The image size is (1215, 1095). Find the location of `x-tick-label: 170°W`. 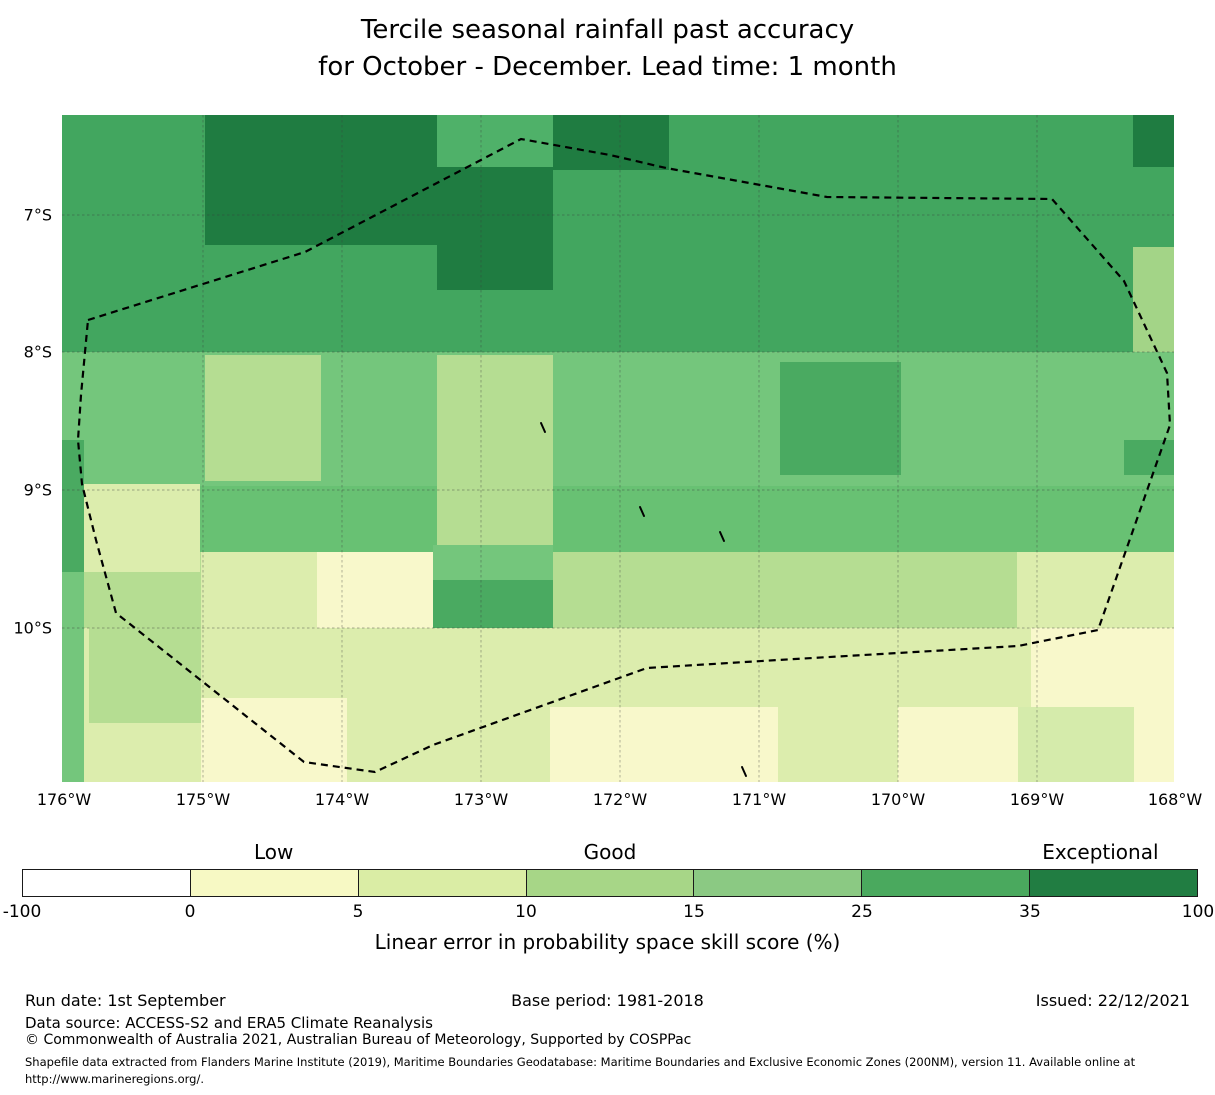

x-tick-label: 170°W is located at coordinates (898, 799).